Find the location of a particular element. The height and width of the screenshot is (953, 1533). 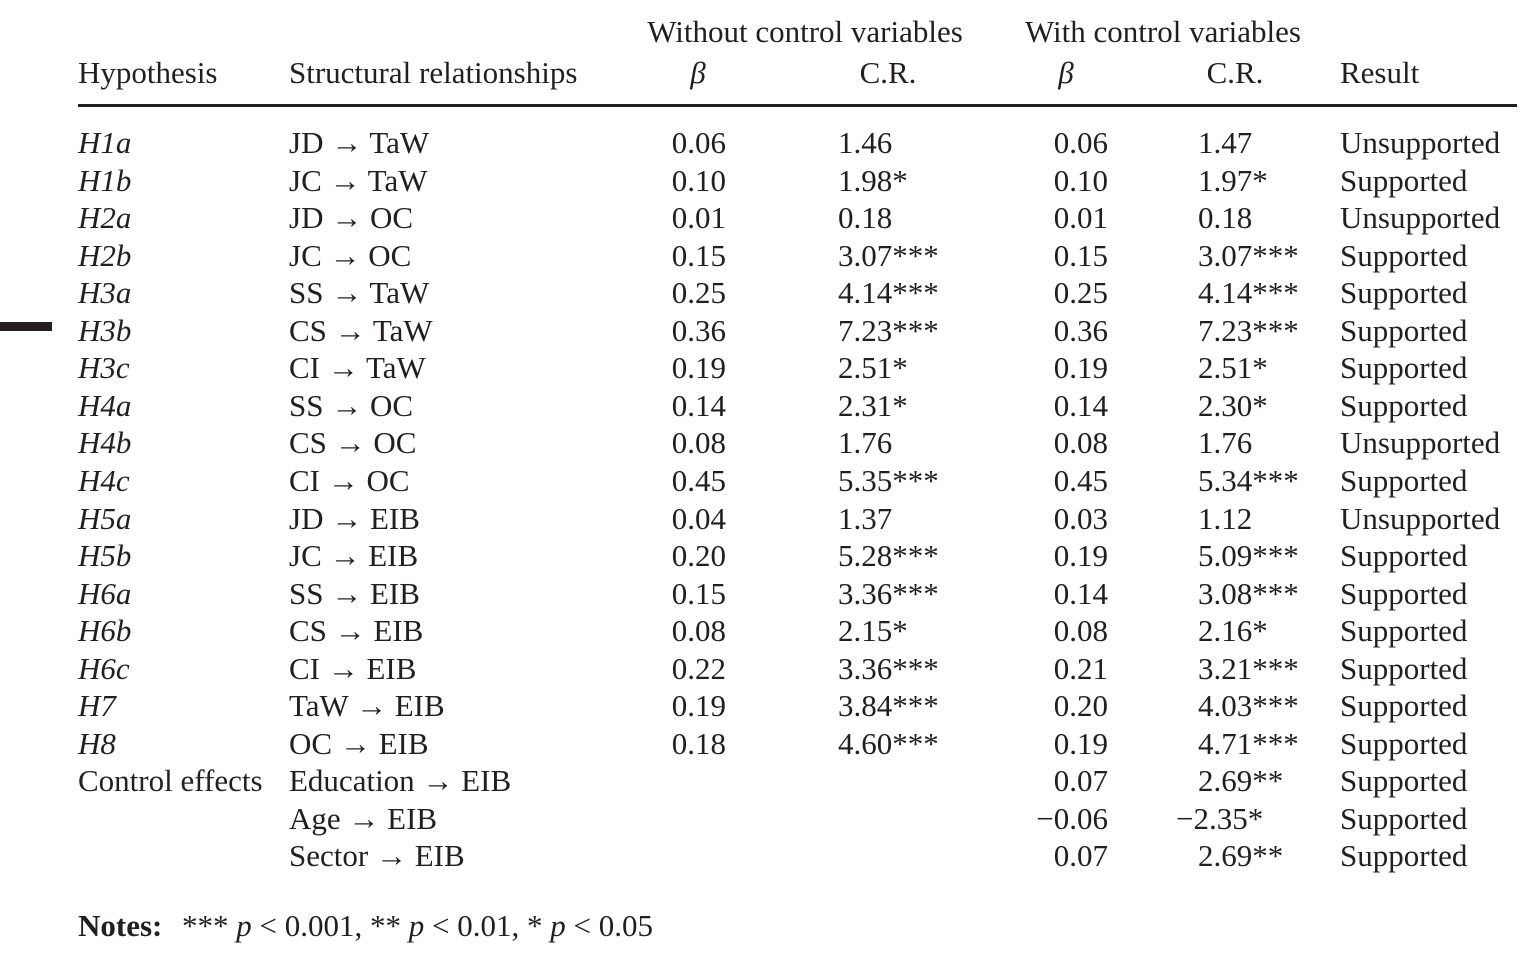

hypothesis: H2b is located at coordinates (105, 255).